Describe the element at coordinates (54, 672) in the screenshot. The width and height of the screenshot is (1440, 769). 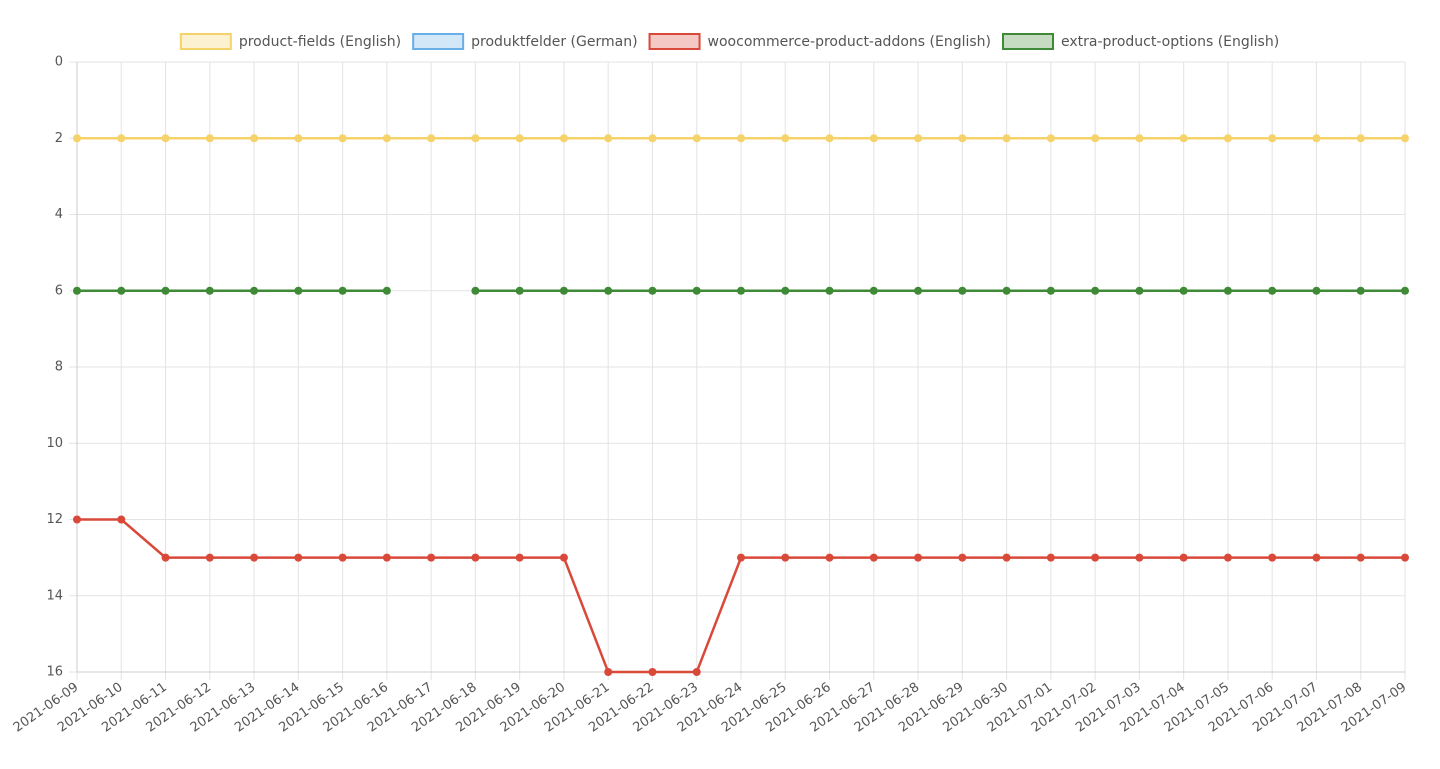
I see `y-tick-label: 16` at that location.